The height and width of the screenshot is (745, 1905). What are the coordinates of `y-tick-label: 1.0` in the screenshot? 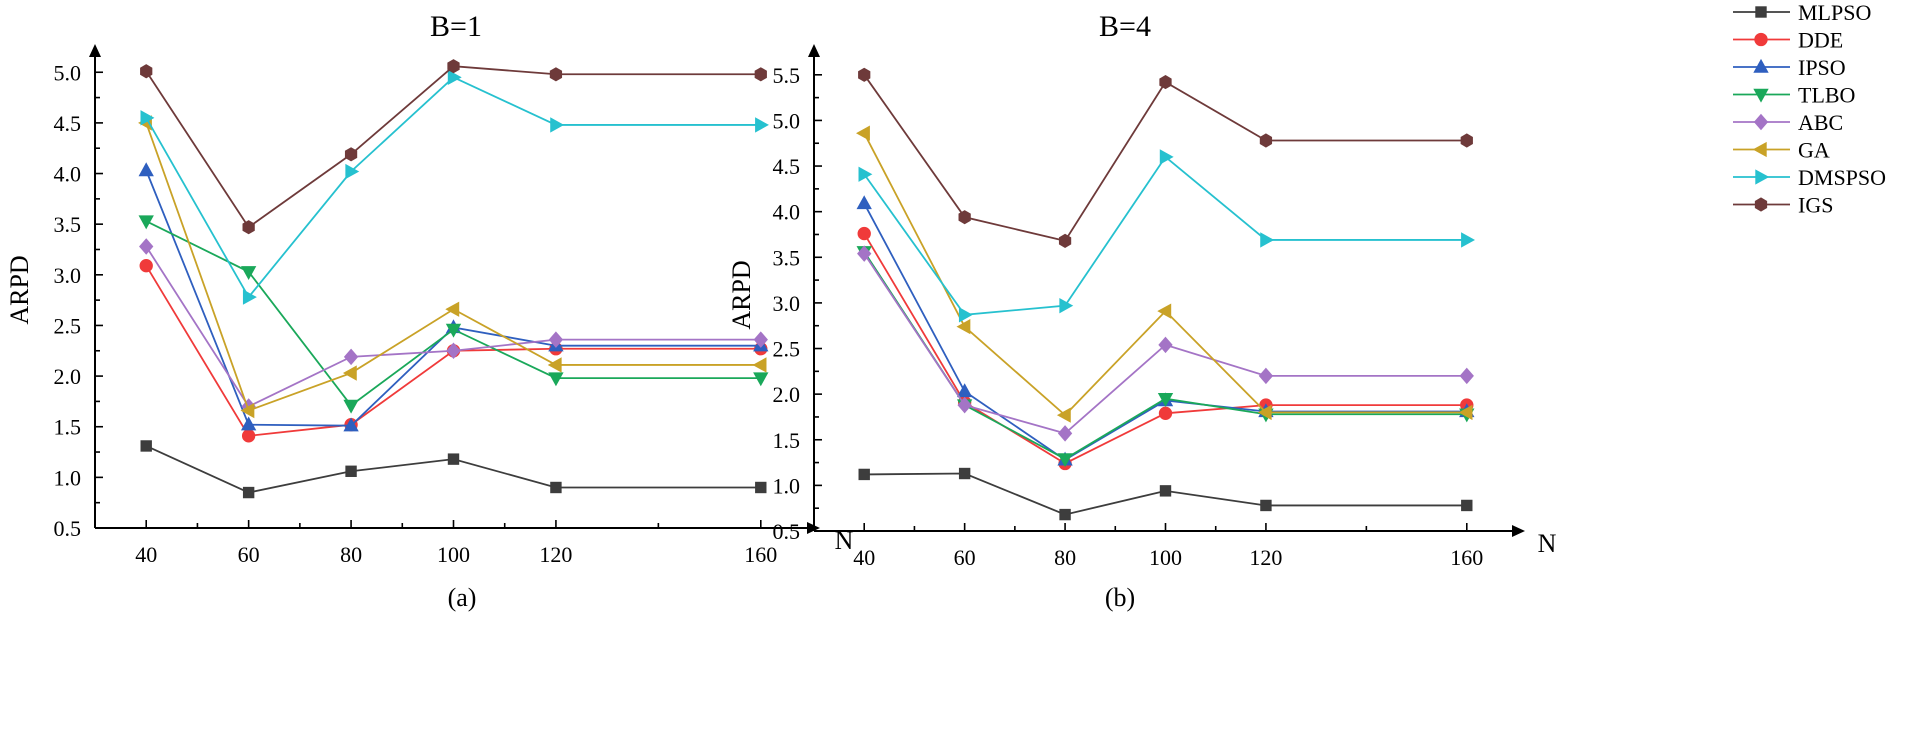 It's located at (68, 477).